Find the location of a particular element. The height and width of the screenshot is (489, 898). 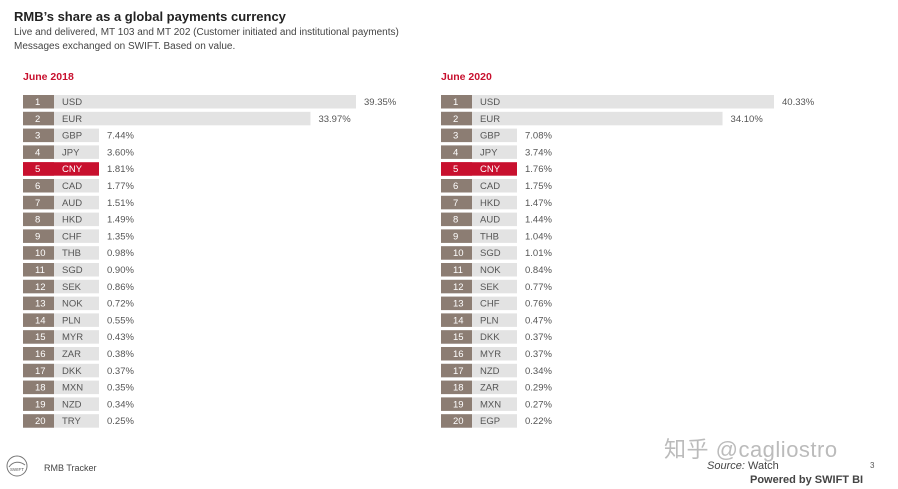

rank-label: 2 is located at coordinates (455, 119).